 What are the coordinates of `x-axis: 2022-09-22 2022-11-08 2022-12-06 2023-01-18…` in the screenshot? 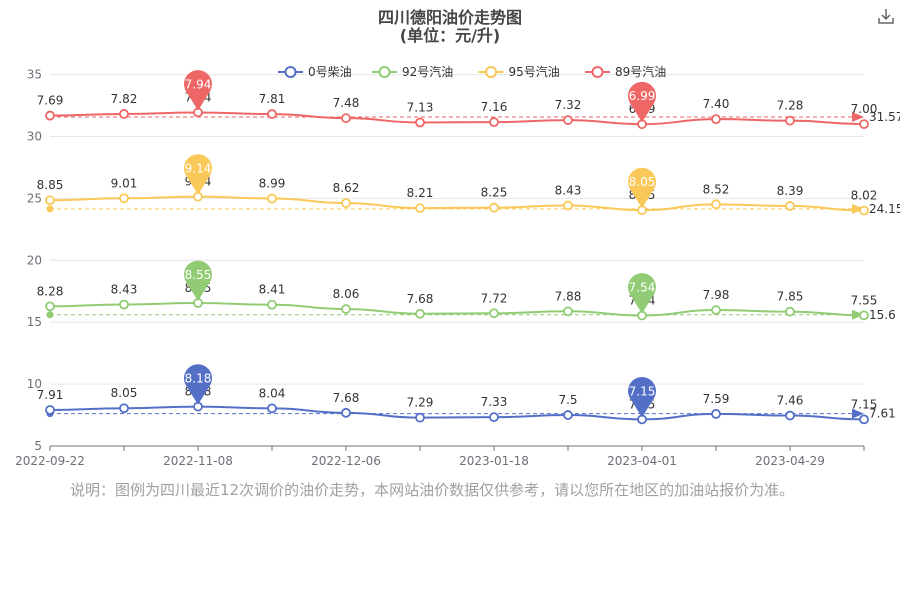 It's located at (440, 456).